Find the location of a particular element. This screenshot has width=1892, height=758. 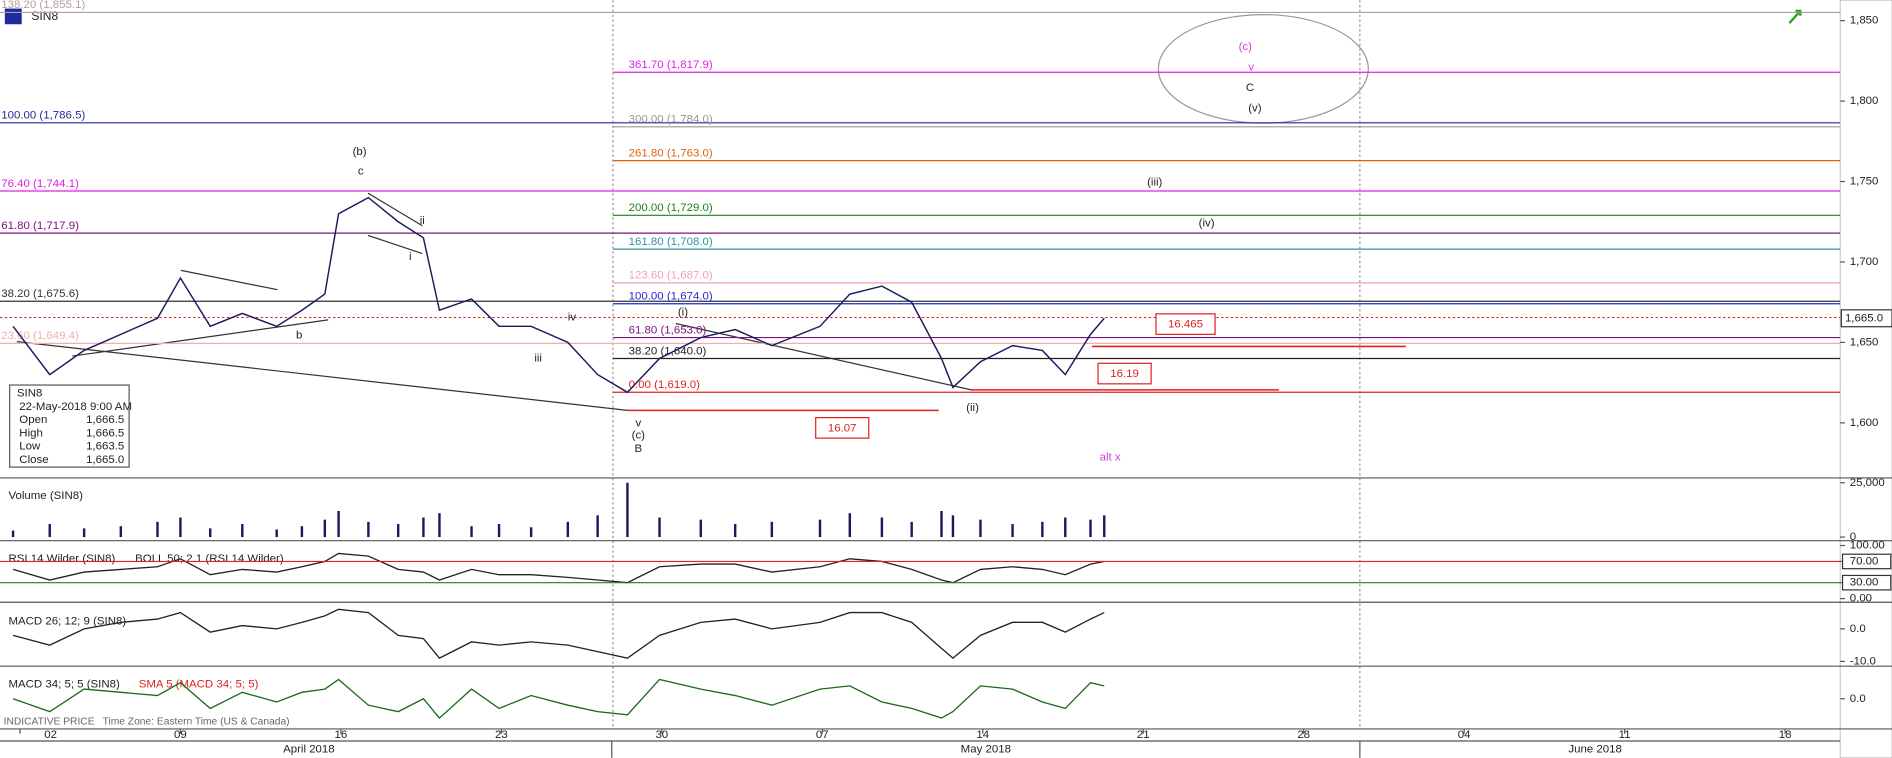

ellipse-label: (v) is located at coordinates (1255, 109).